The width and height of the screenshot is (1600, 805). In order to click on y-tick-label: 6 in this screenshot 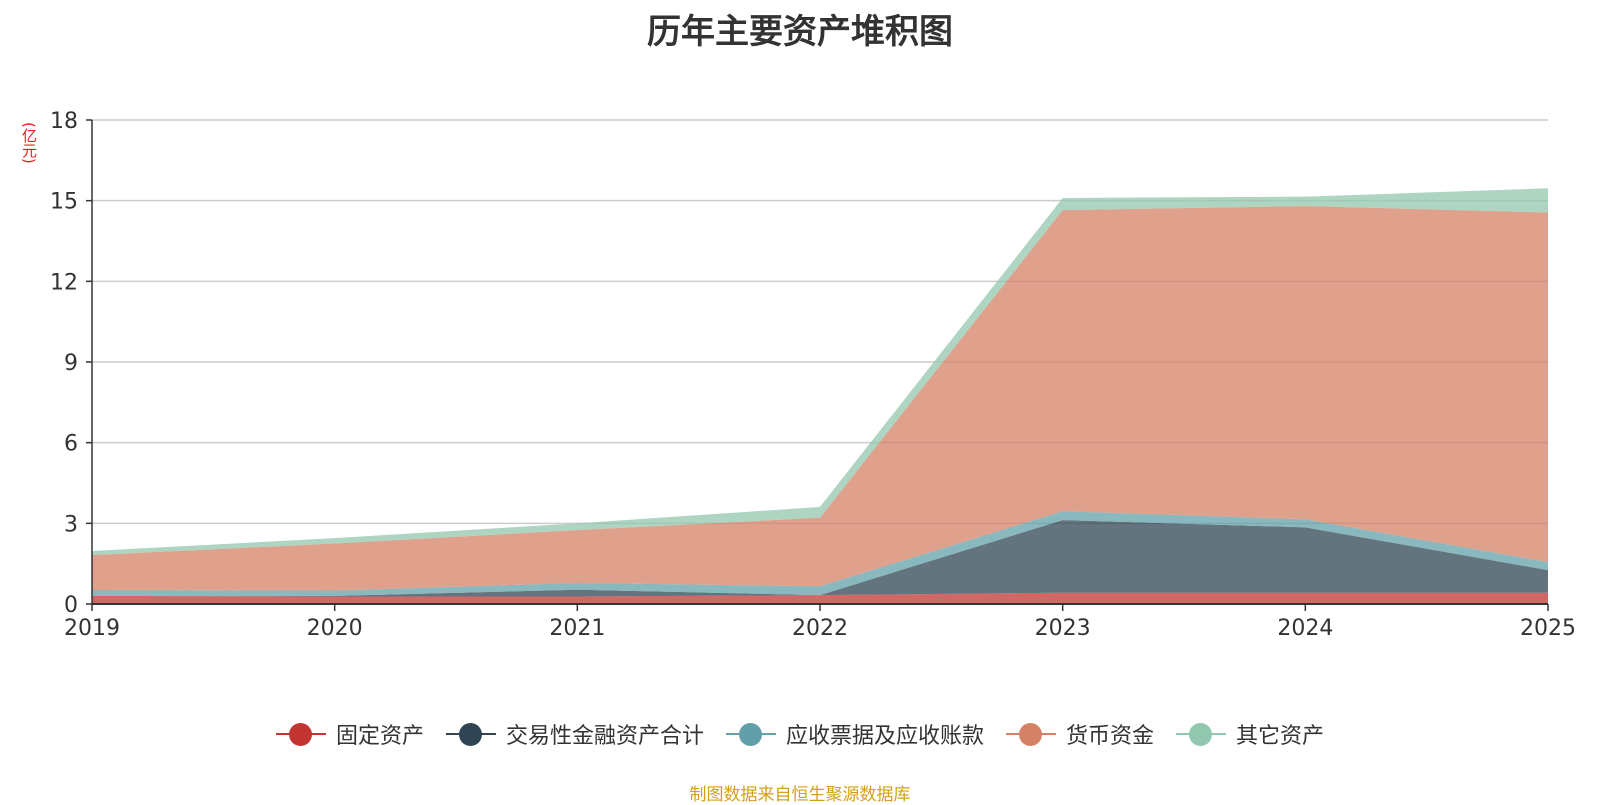, I will do `click(71, 444)`.